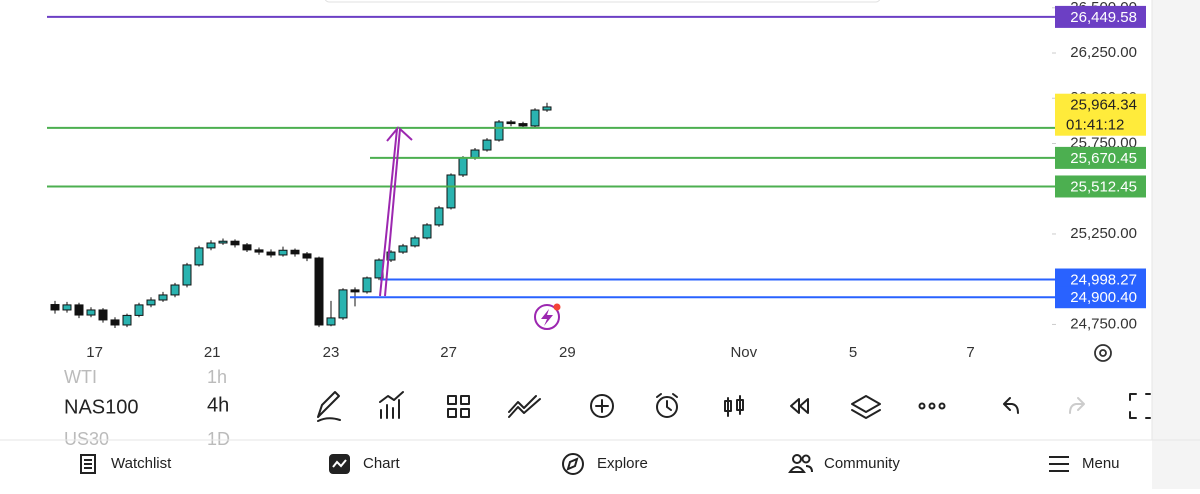 Image resolution: width=1200 pixels, height=494 pixels. Describe the element at coordinates (1011, 405) in the screenshot. I see `undo` at that location.